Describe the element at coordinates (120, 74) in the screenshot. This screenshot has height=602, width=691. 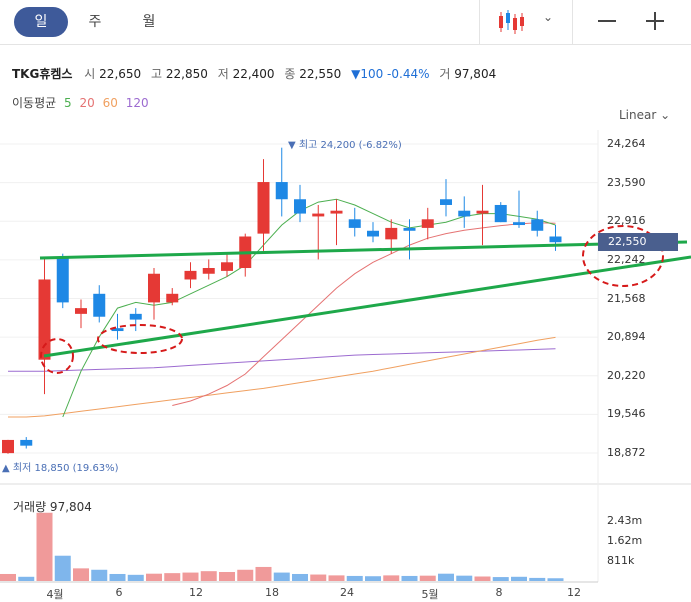
I see `open-value: 22,650` at that location.